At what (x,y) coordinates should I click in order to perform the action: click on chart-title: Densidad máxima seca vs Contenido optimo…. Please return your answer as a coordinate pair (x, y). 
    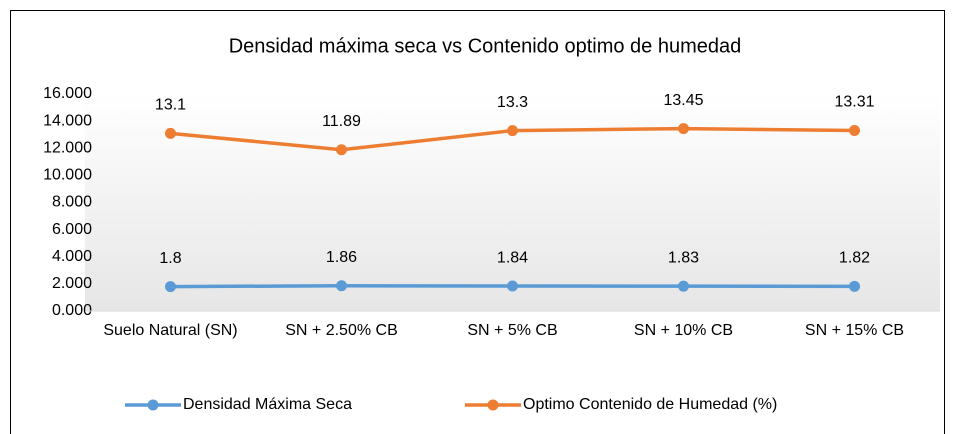
    Looking at the image, I should click on (485, 46).